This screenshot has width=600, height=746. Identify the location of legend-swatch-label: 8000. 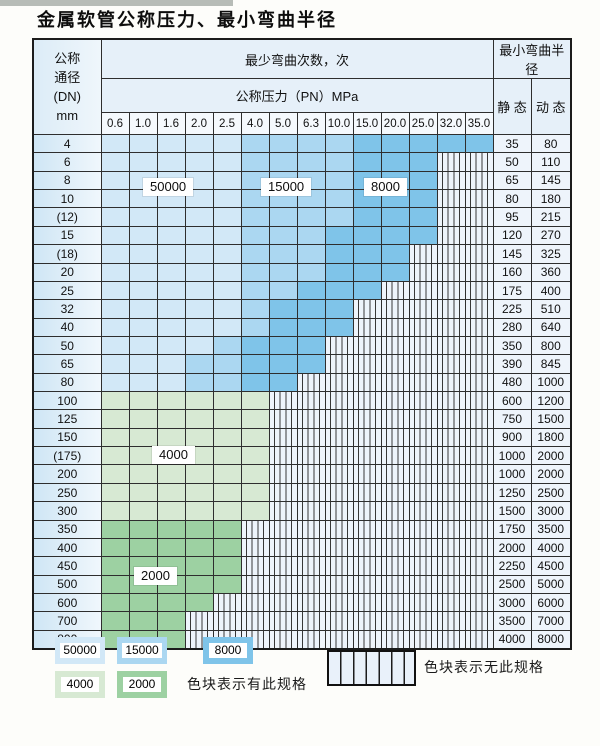
(228, 650).